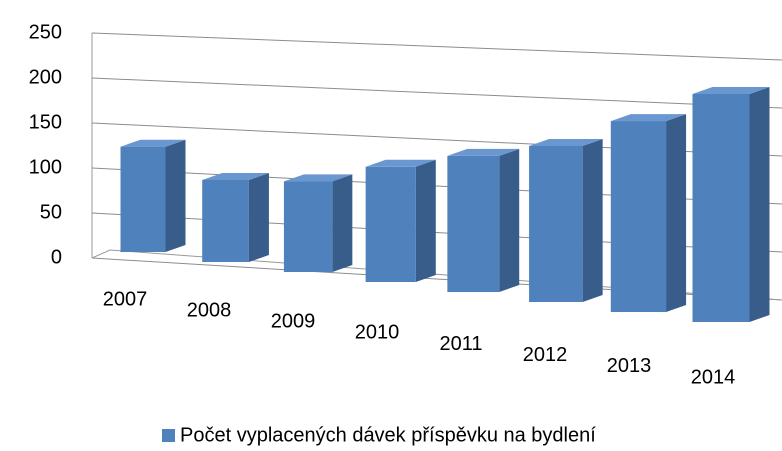  Describe the element at coordinates (293, 322) in the screenshot. I see `x-tick-label: 2009` at that location.